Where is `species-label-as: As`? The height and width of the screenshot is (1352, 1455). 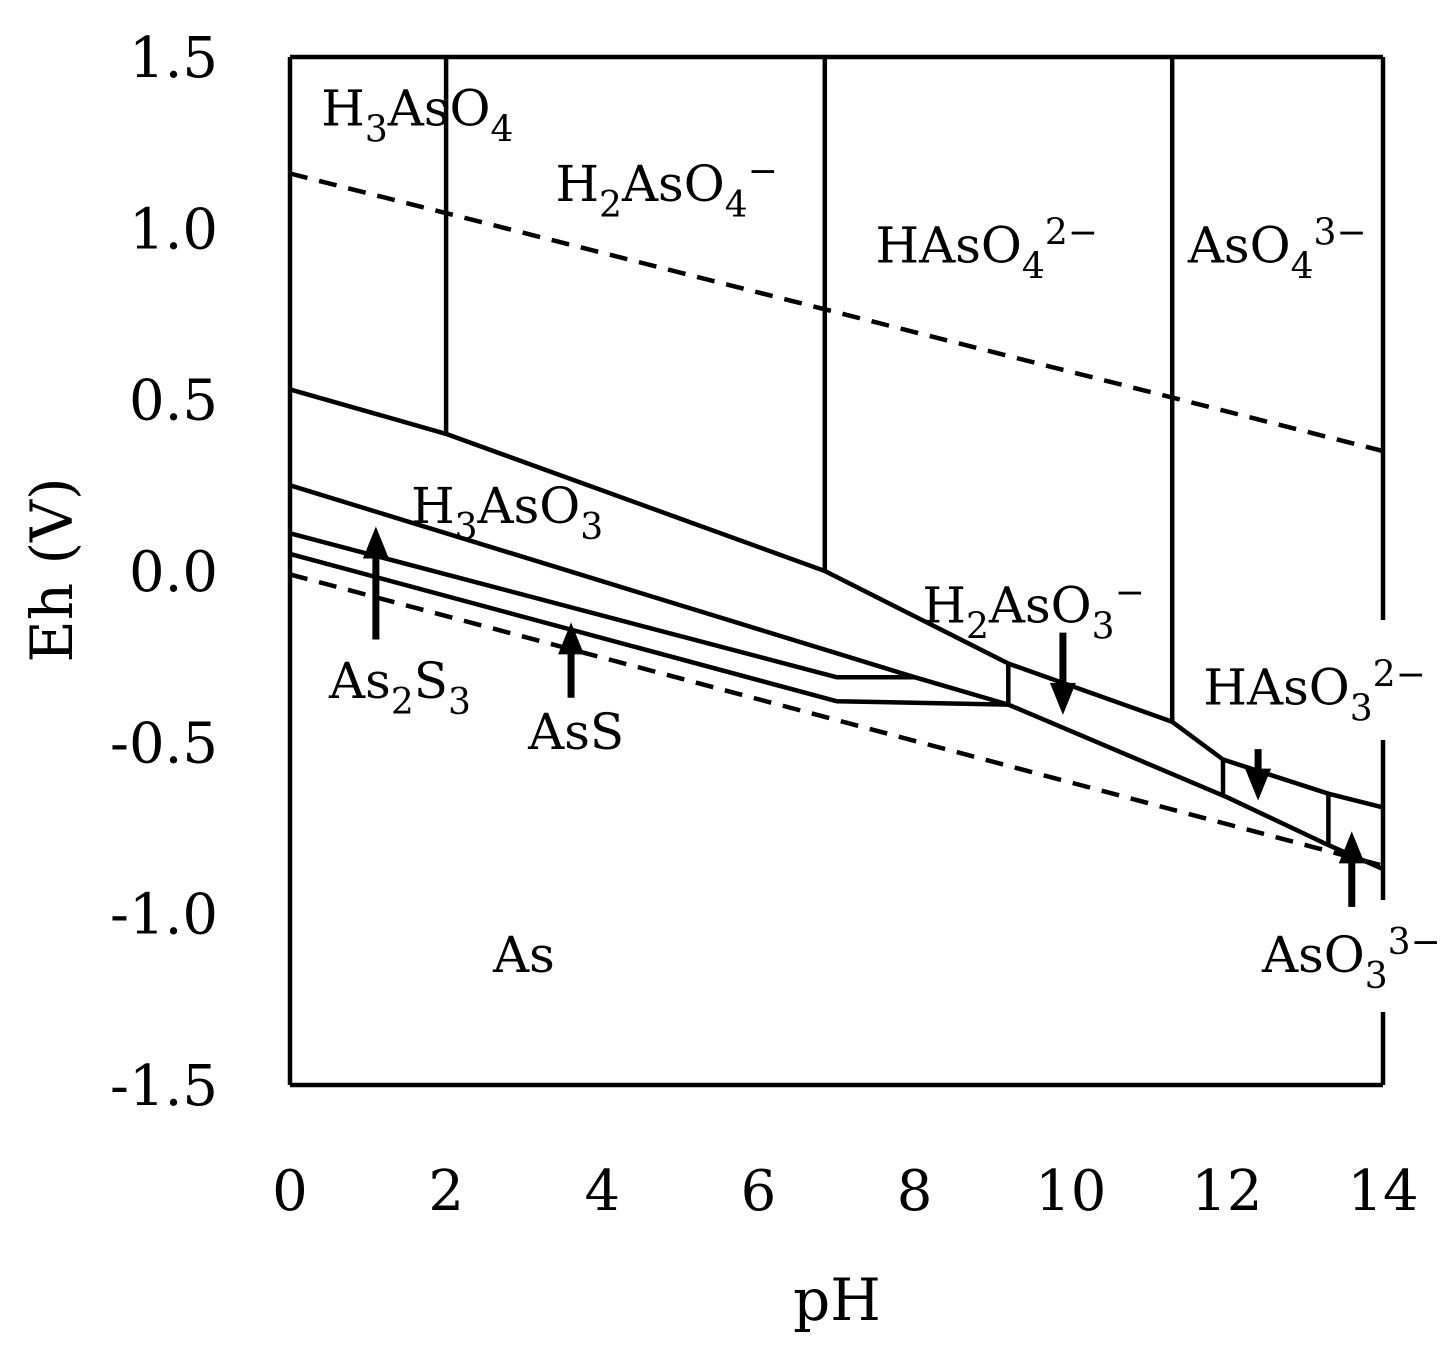 species-label-as: As is located at coordinates (523, 955).